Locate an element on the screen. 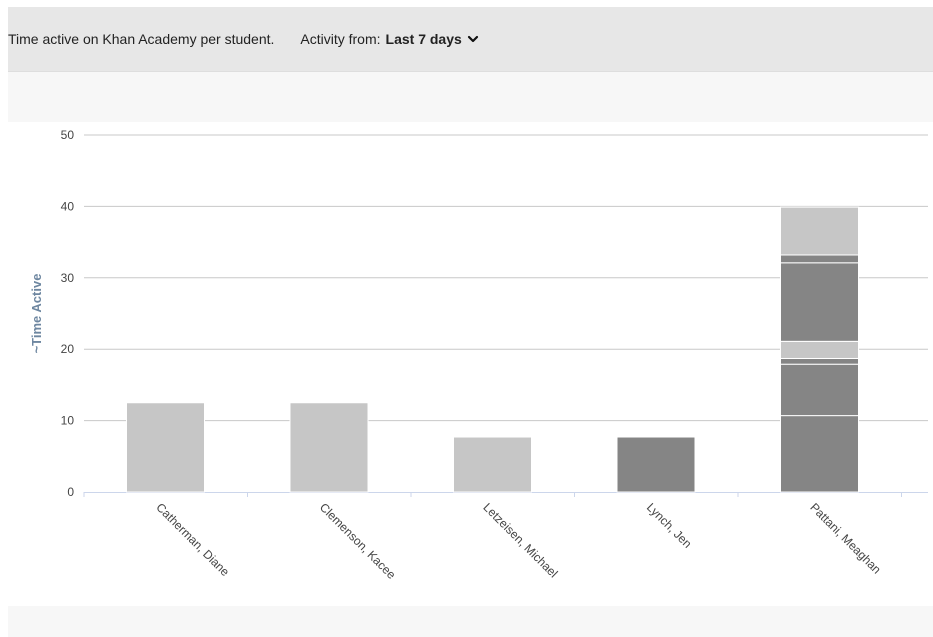 This screenshot has height=637, width=933. chevron-down-icon is located at coordinates (473, 39).